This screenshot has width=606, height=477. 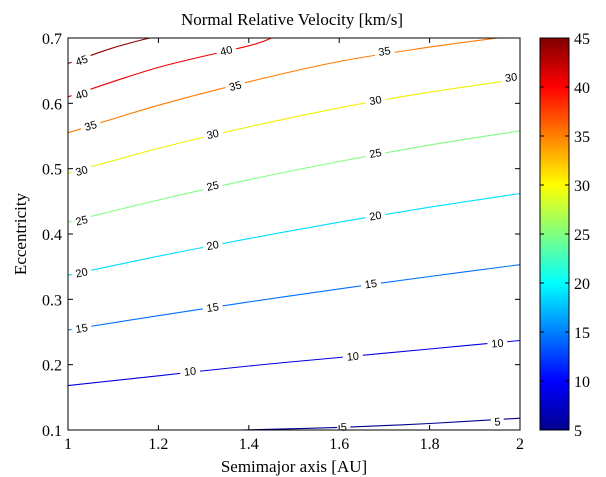 I want to click on colorbar-tick-label: 35, so click(x=582, y=137).